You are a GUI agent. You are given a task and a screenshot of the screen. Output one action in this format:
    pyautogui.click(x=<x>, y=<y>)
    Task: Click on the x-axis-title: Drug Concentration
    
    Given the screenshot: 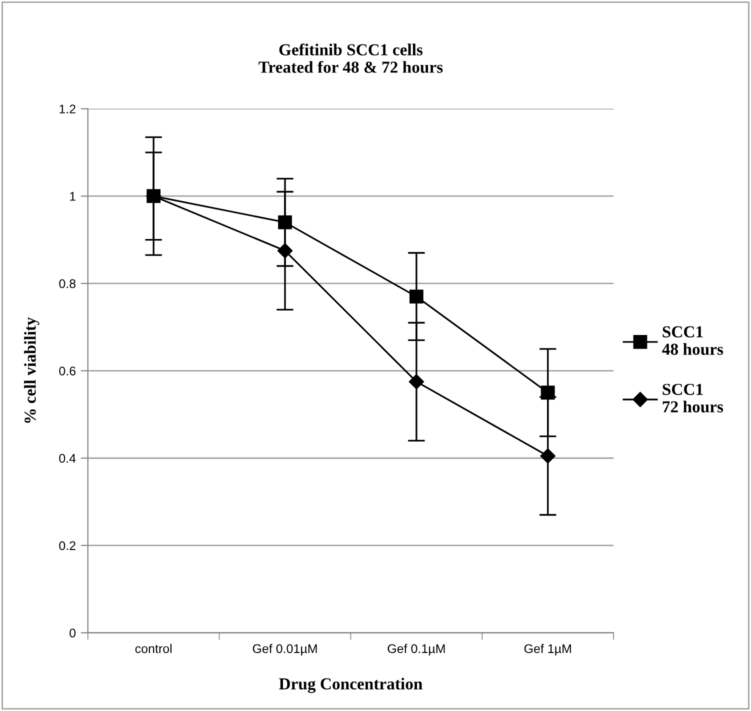 What is the action you would take?
    pyautogui.click(x=350, y=686)
    